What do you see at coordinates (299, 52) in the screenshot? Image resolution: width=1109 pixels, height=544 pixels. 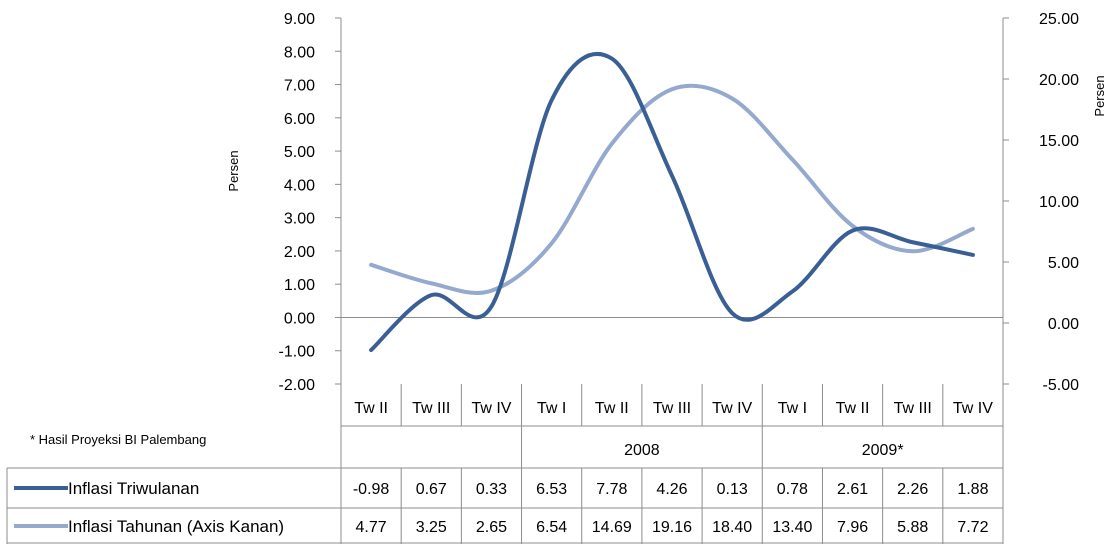 I see `left-tick-label: 8.00` at bounding box center [299, 52].